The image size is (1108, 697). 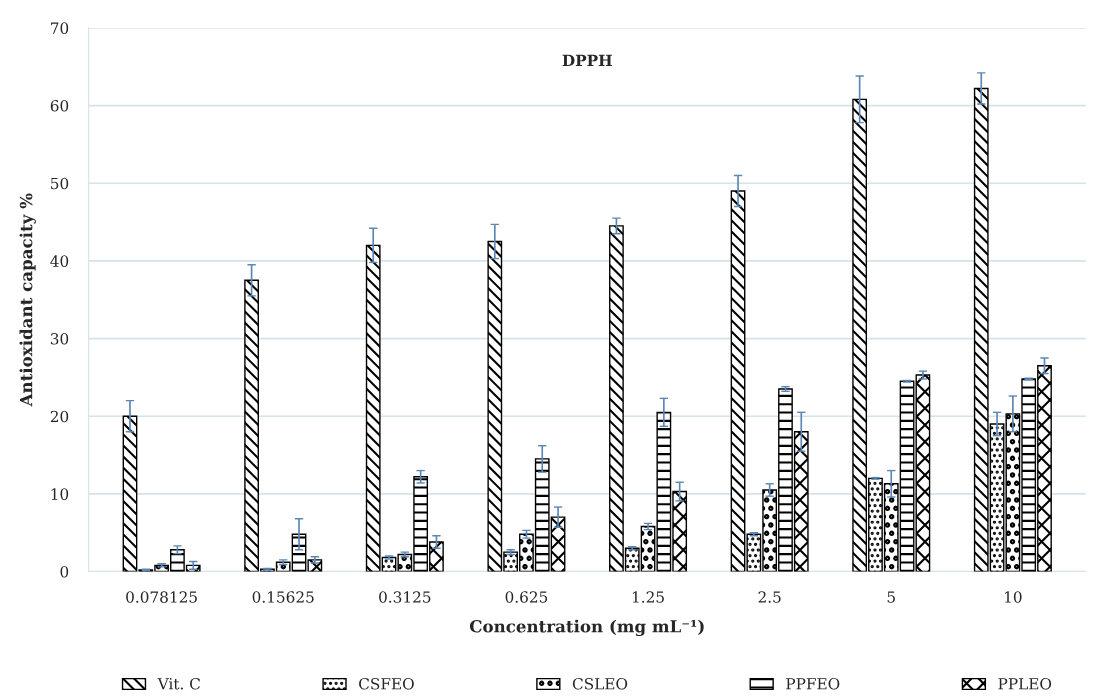 What do you see at coordinates (27, 300) in the screenshot?
I see `y-axis-title: Antioxidant capacity %` at bounding box center [27, 300].